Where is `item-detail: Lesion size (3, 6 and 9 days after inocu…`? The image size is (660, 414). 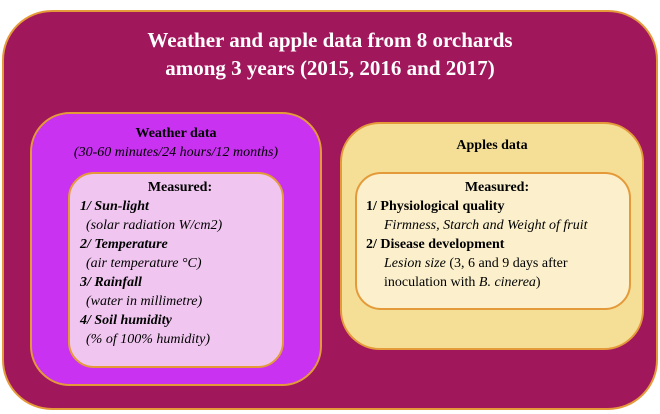
item-detail: Lesion size (3, 6 and 9 days after inocu… is located at coordinates (497, 273).